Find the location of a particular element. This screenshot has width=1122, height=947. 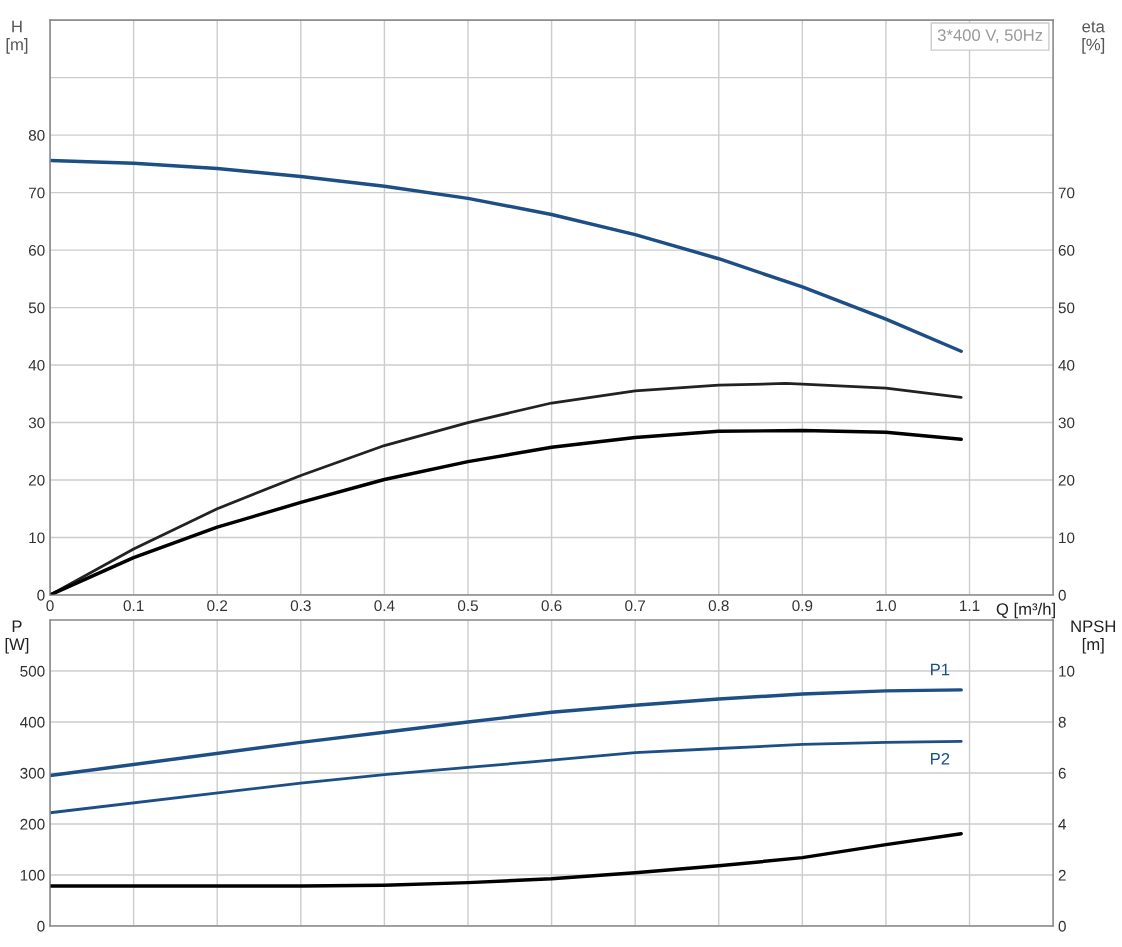

x-axis-title: Q [m³/h] is located at coordinates (1025, 610).